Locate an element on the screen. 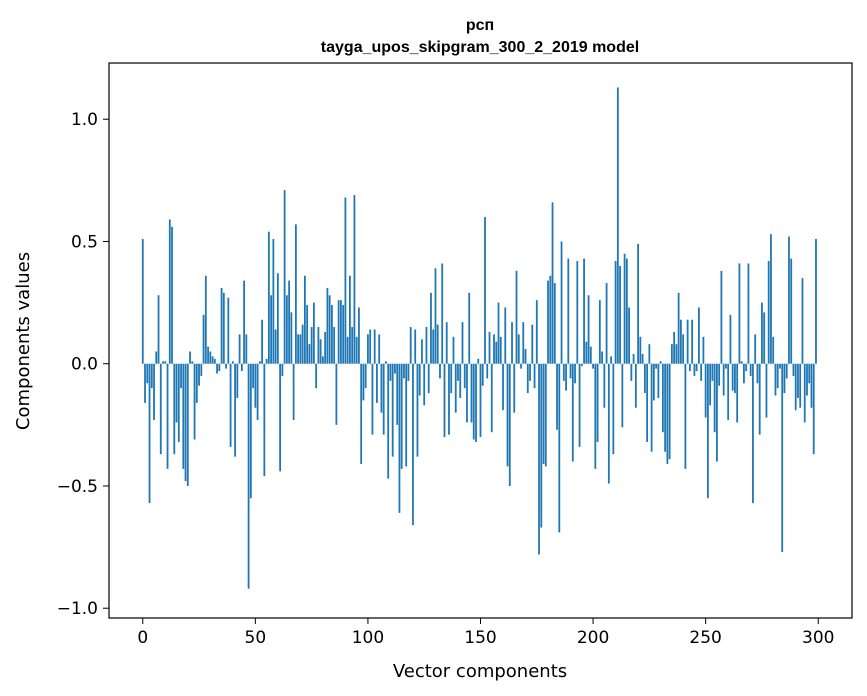  x-tick-label: 0 is located at coordinates (142, 638).